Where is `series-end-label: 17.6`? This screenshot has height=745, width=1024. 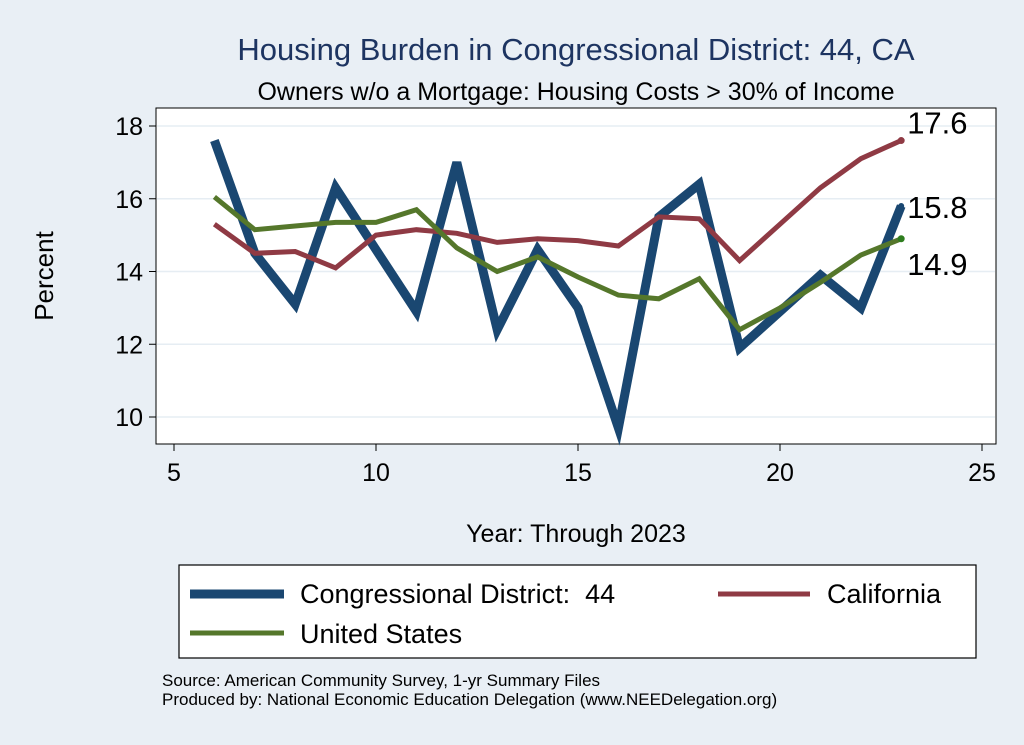 series-end-label: 17.6 is located at coordinates (937, 123).